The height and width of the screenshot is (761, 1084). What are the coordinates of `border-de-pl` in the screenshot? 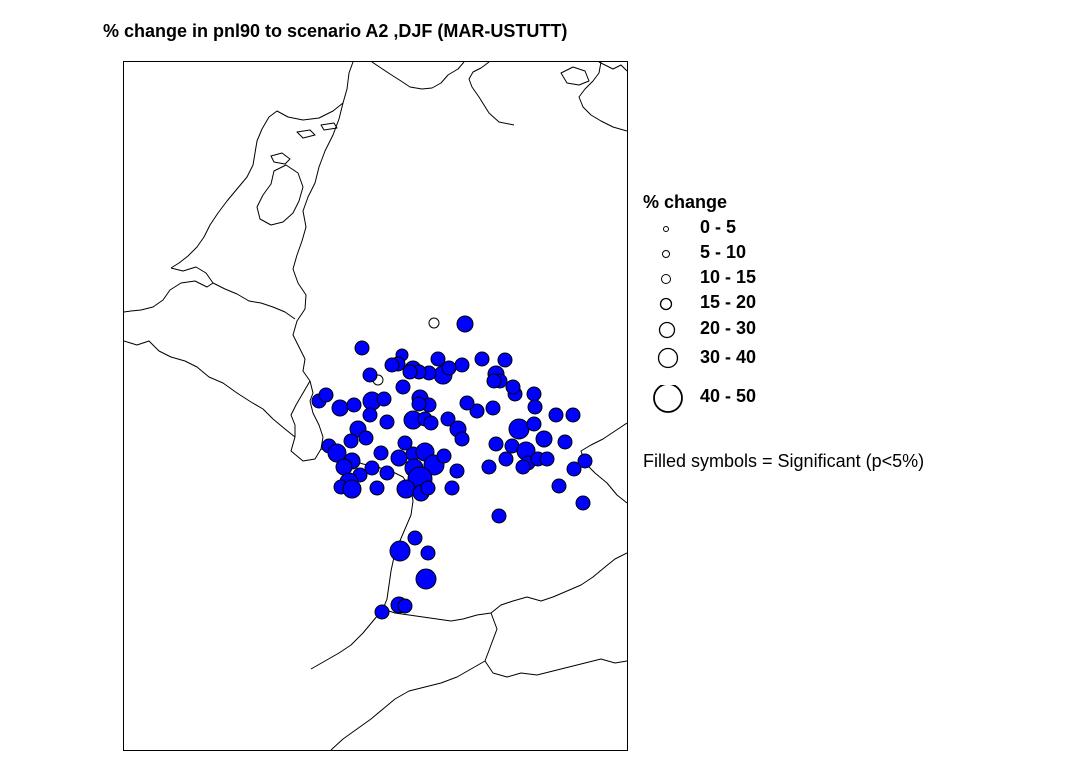 It's located at (602, 97).